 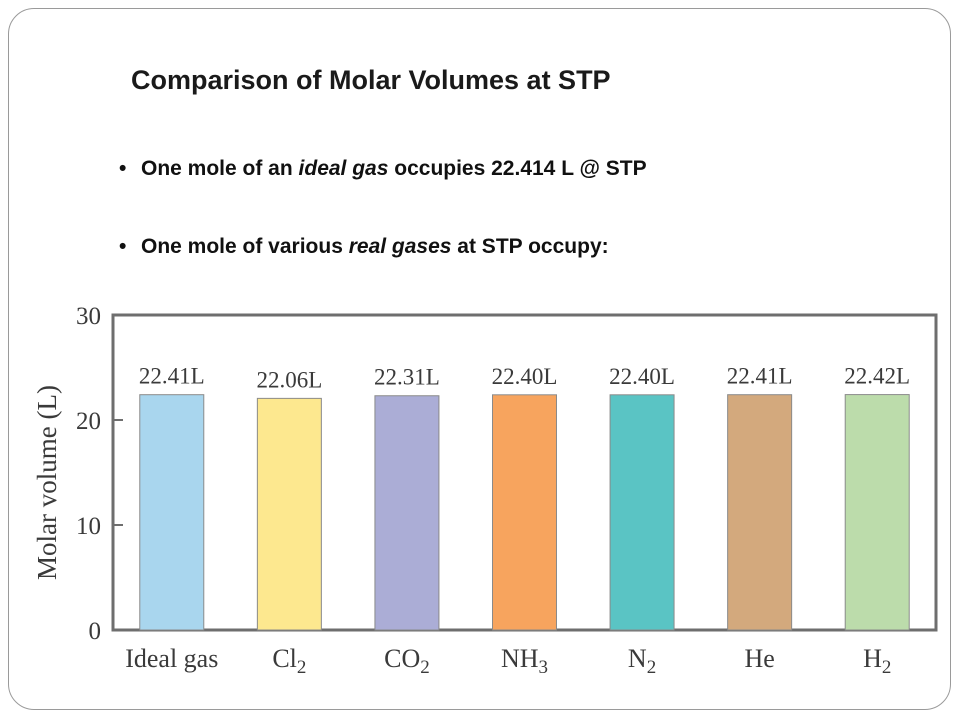 I want to click on x-category-label: NH3, so click(x=524, y=661).